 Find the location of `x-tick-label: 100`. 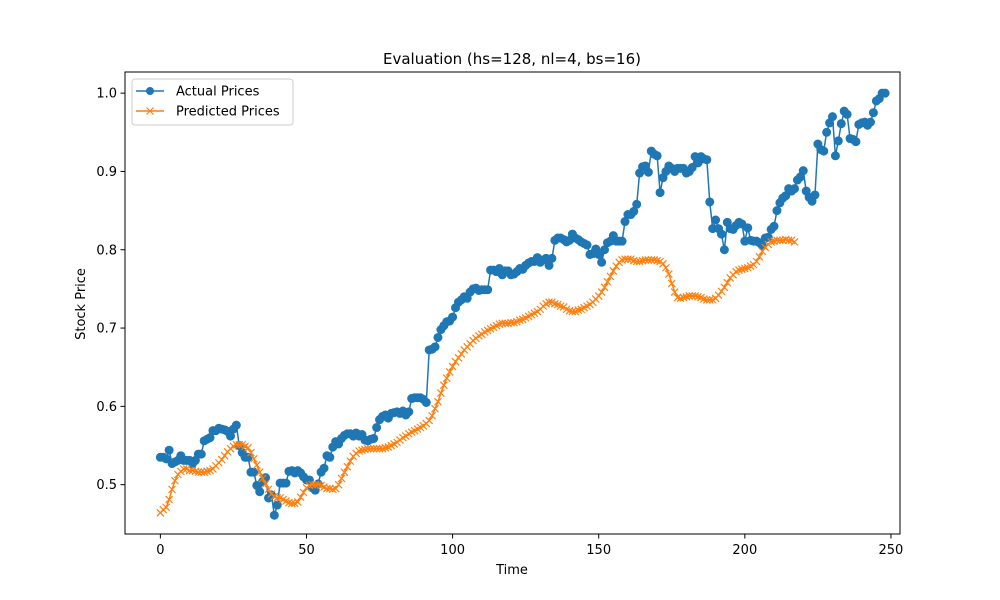

x-tick-label: 100 is located at coordinates (452, 550).